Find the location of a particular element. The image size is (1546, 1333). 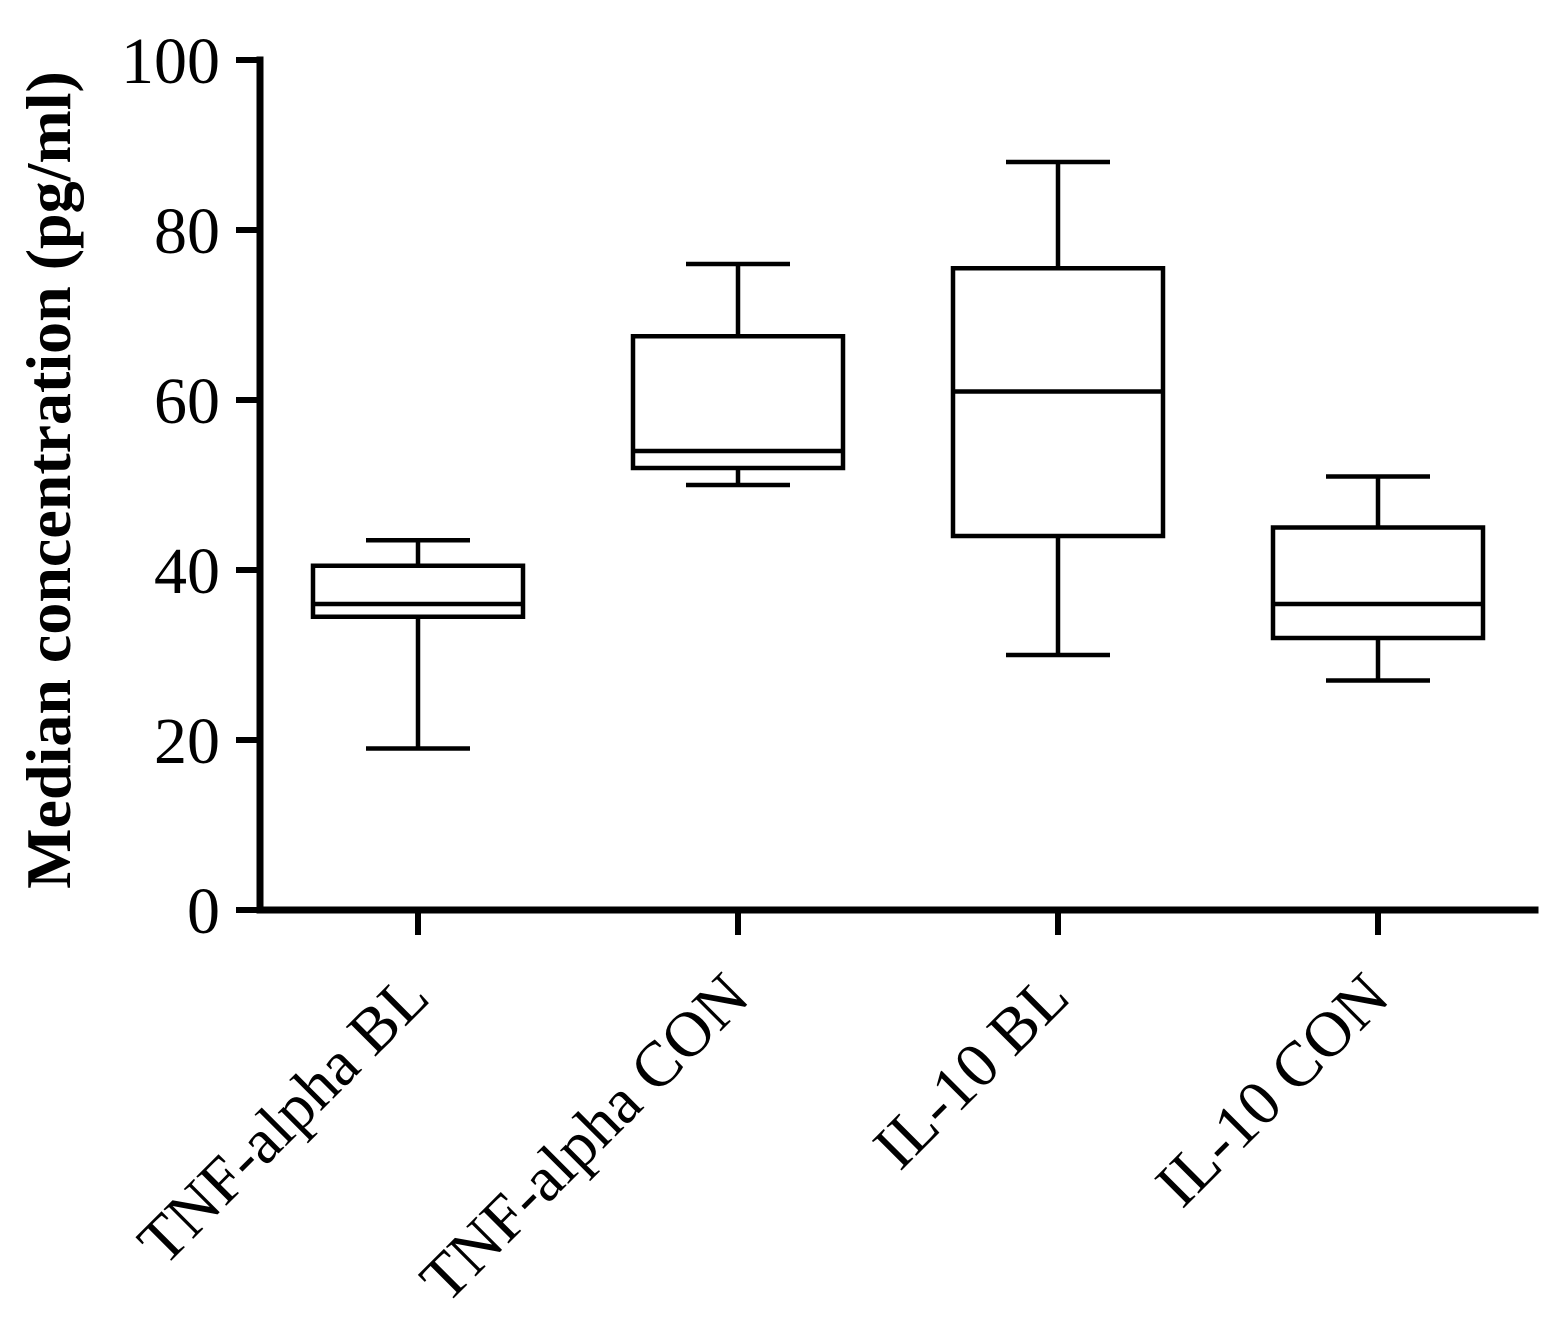

x-tick-label: IL-10 CON is located at coordinates (1272, 1090).